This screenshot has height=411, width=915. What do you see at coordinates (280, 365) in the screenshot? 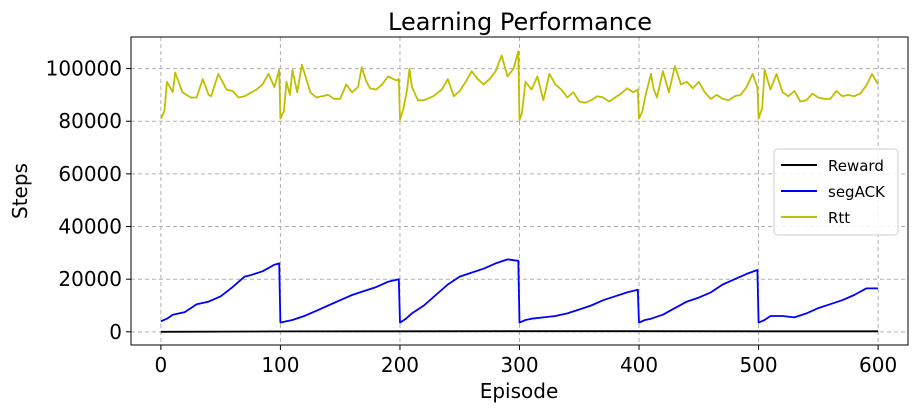
I see `x-tick-label-1: 100` at bounding box center [280, 365].